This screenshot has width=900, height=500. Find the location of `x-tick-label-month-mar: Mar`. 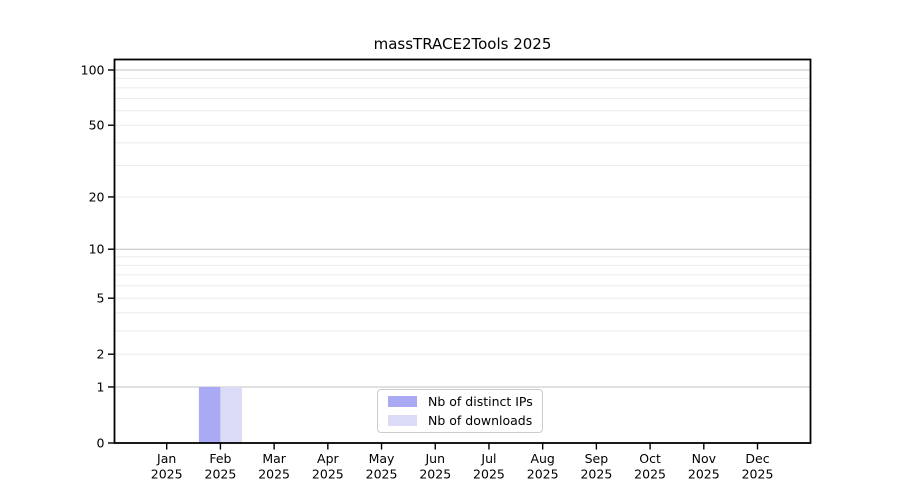

x-tick-label-month-mar: Mar is located at coordinates (274, 458).